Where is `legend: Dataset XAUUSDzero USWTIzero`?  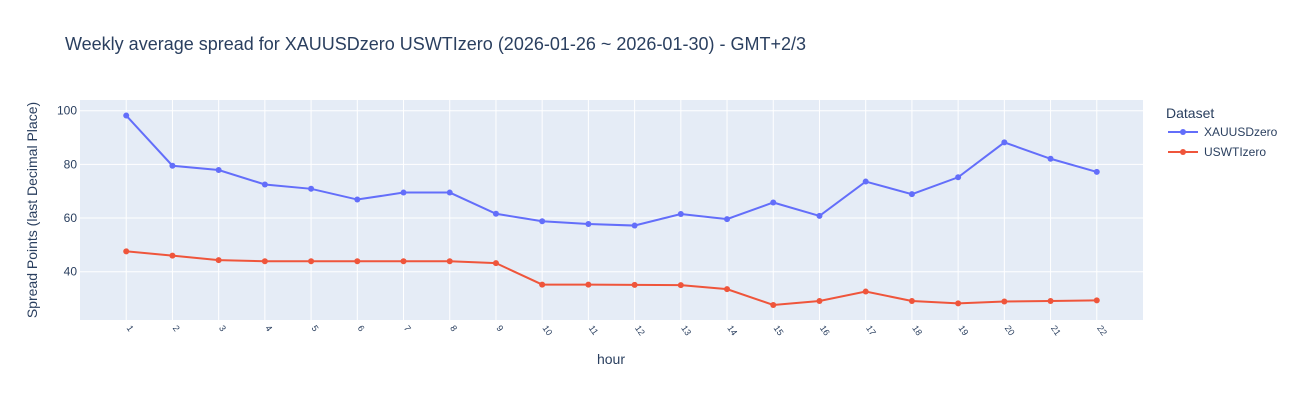 legend: Dataset XAUUSDzero USWTIzero is located at coordinates (1222, 132).